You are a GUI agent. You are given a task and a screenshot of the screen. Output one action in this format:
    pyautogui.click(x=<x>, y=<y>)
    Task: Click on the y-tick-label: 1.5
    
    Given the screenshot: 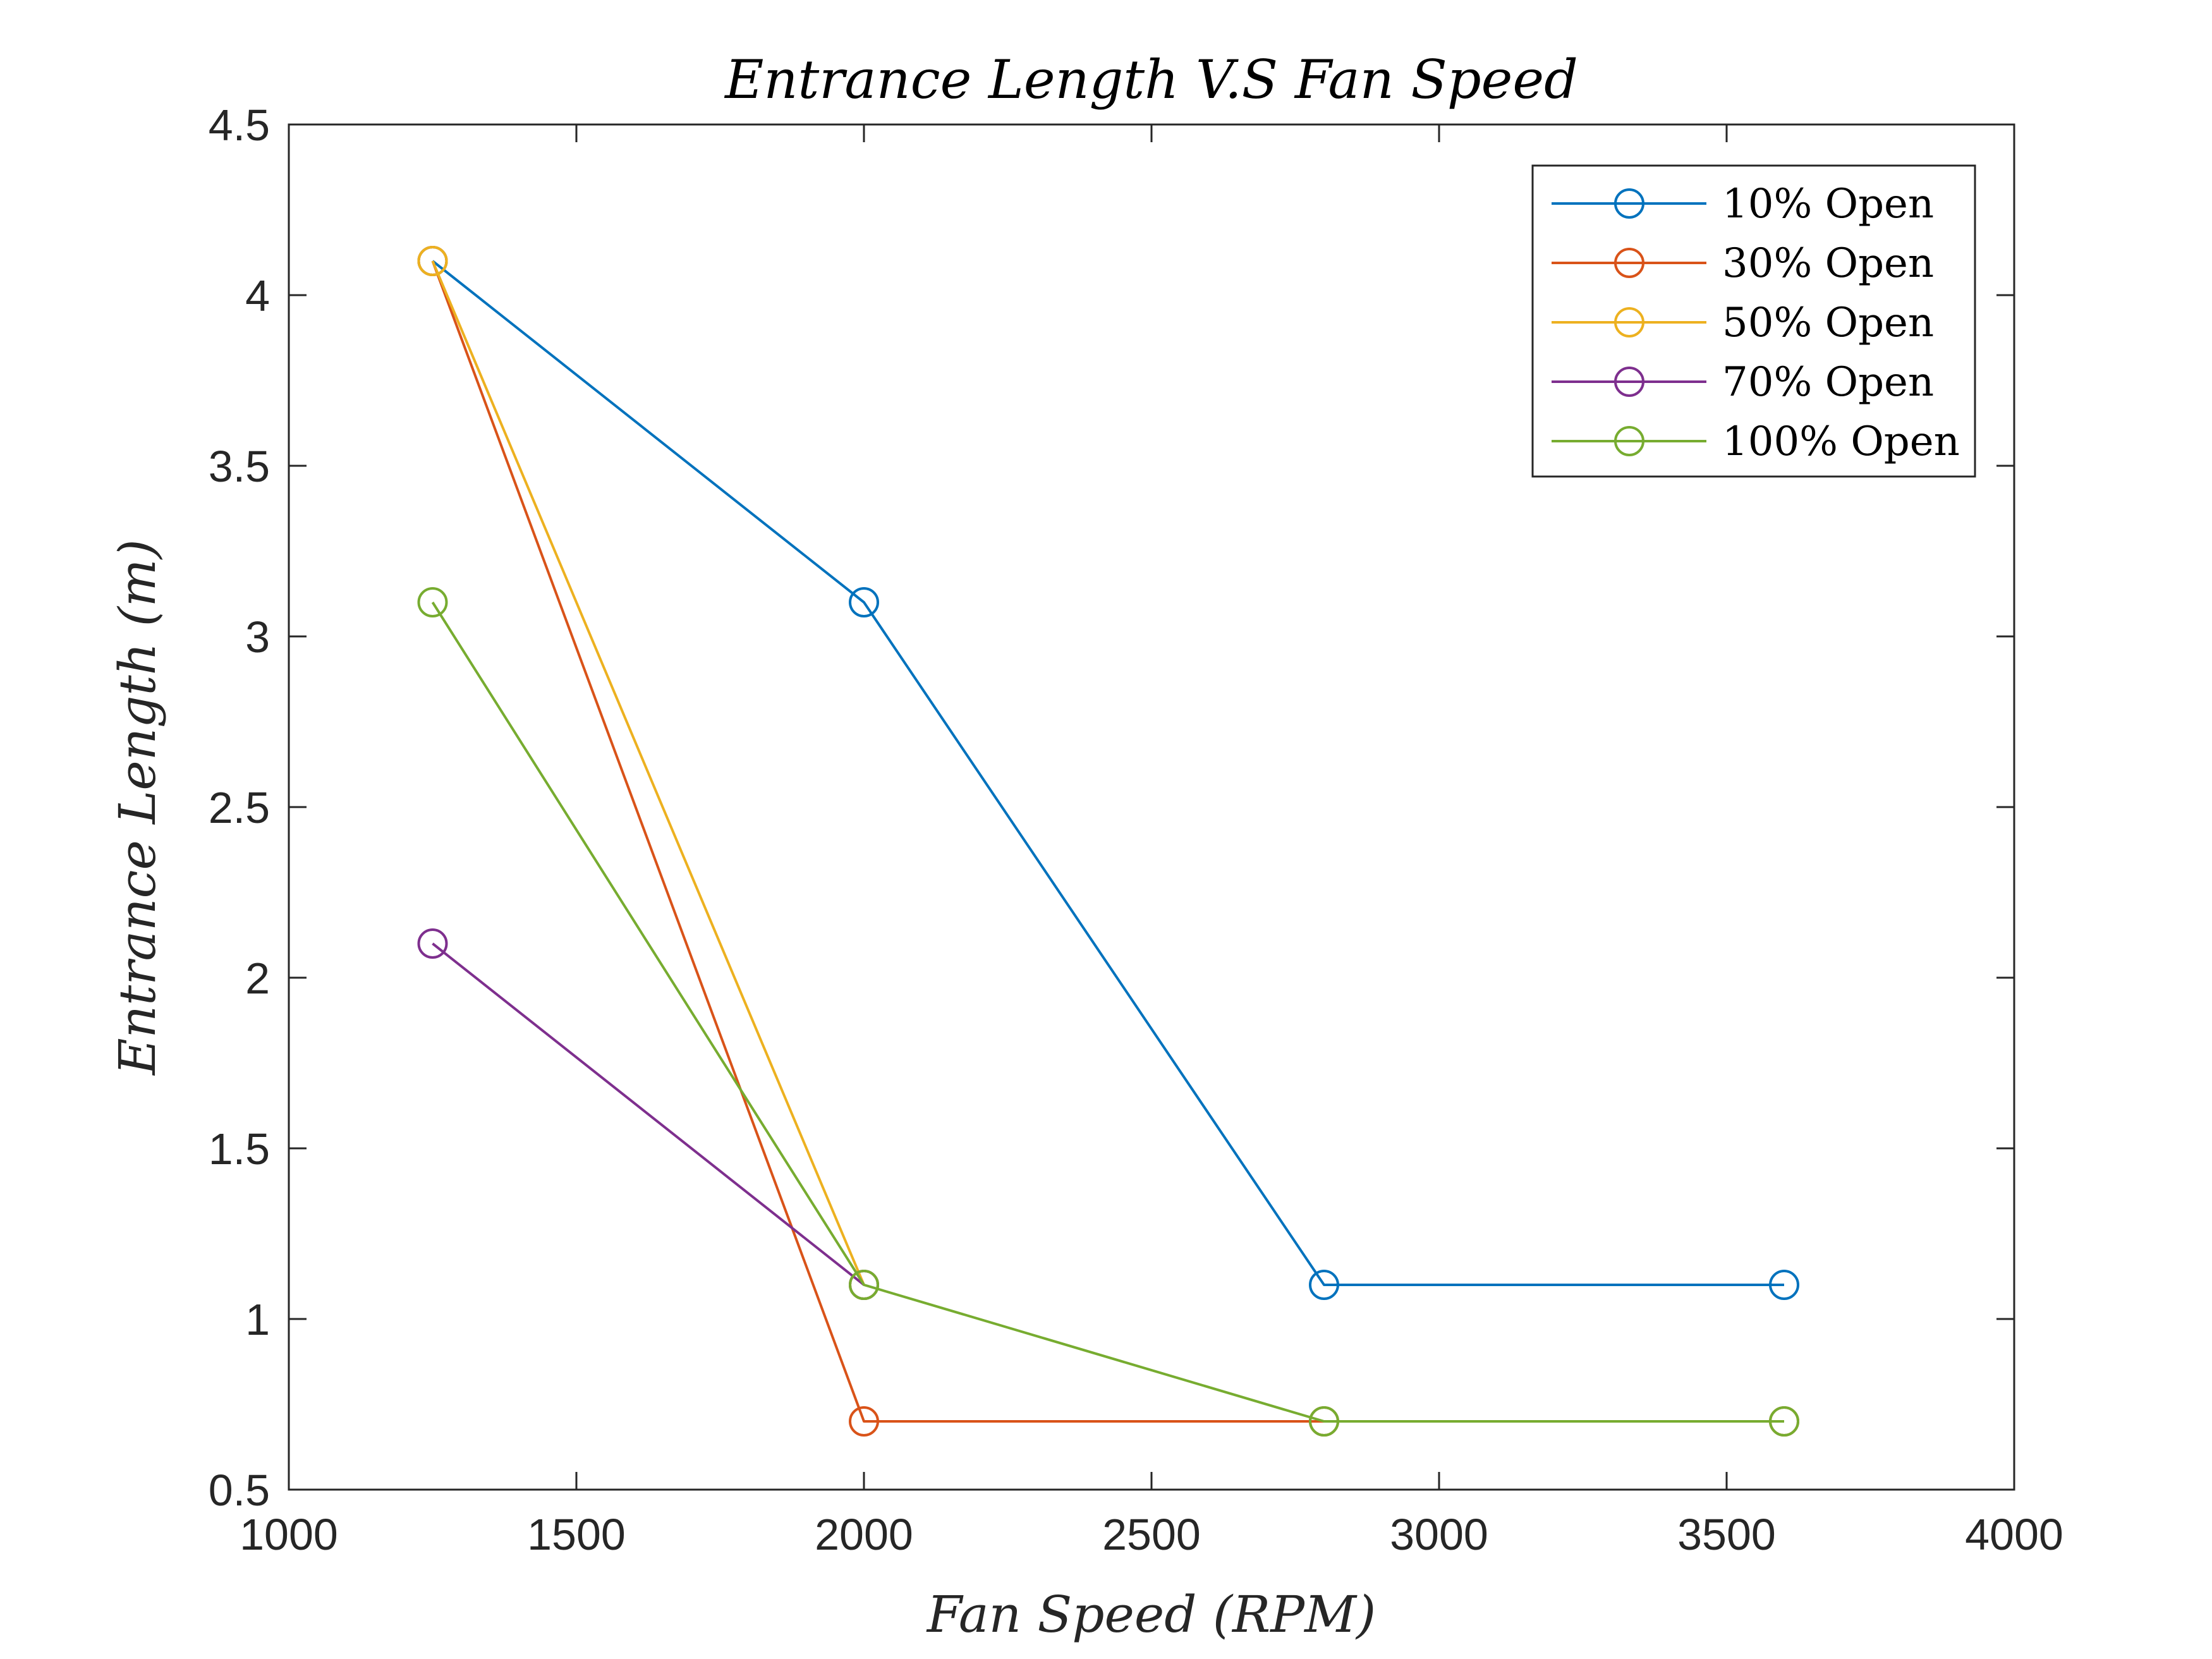 What is the action you would take?
    pyautogui.click(x=240, y=1149)
    